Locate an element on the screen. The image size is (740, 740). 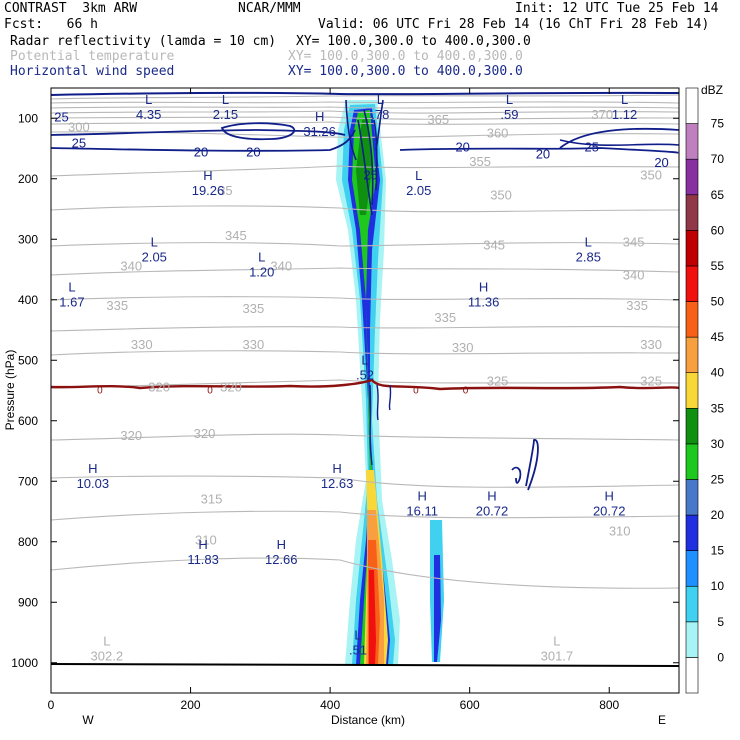
y-tick-label: 400 is located at coordinates (28, 300).